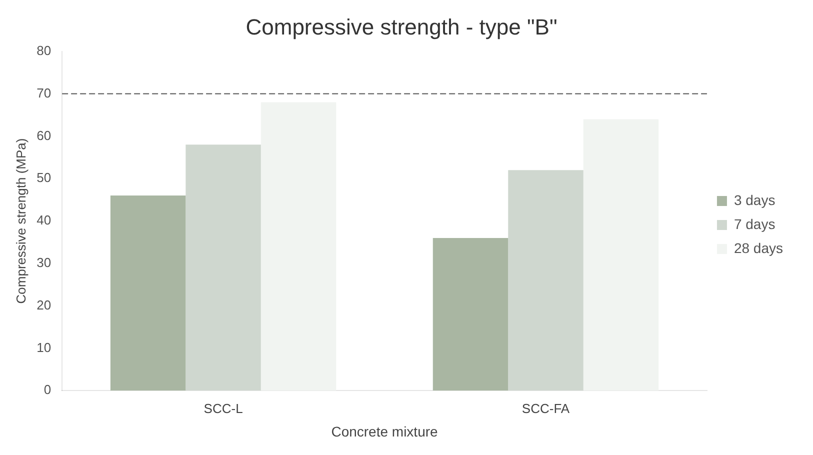 The height and width of the screenshot is (455, 813). What do you see at coordinates (546, 408) in the screenshot?
I see `x-tick-label: SCC-FA` at bounding box center [546, 408].